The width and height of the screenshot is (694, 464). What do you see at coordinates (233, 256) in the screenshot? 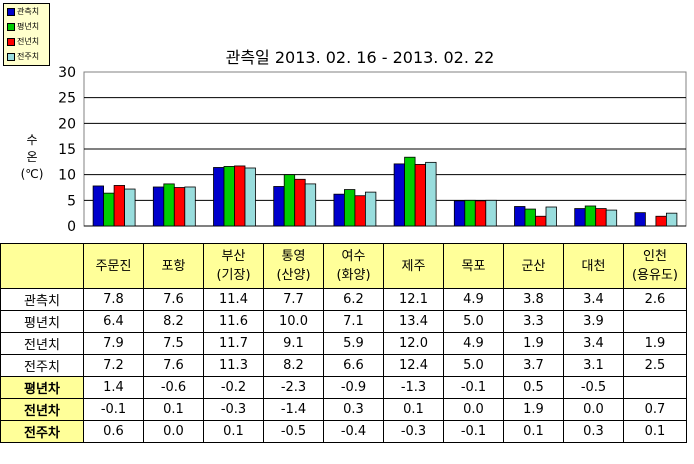
I see `station-name: 부산` at bounding box center [233, 256].